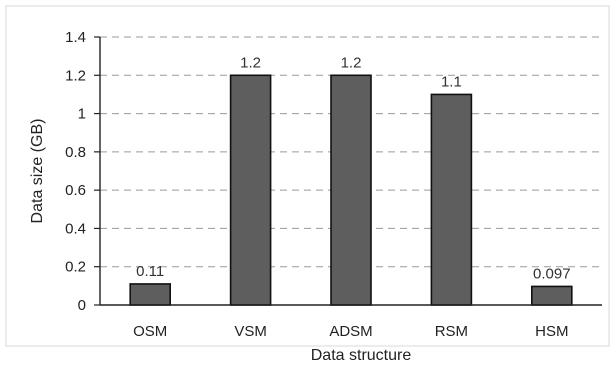 This screenshot has height=382, width=615. I want to click on y-tick-label: 0.8, so click(75, 152).